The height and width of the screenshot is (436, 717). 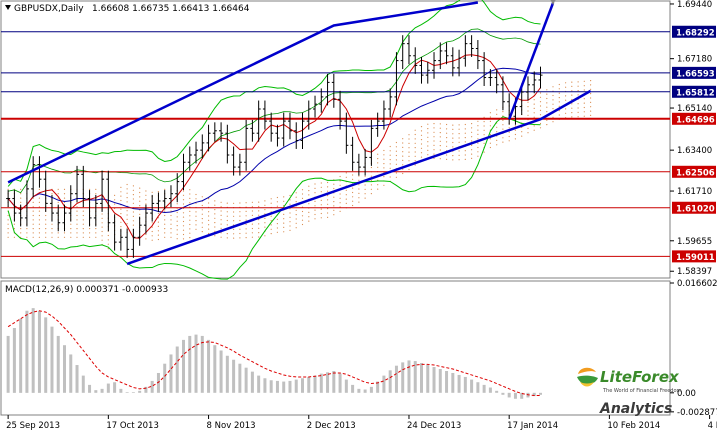 I want to click on logo-text: LiteForex, so click(x=640, y=377).